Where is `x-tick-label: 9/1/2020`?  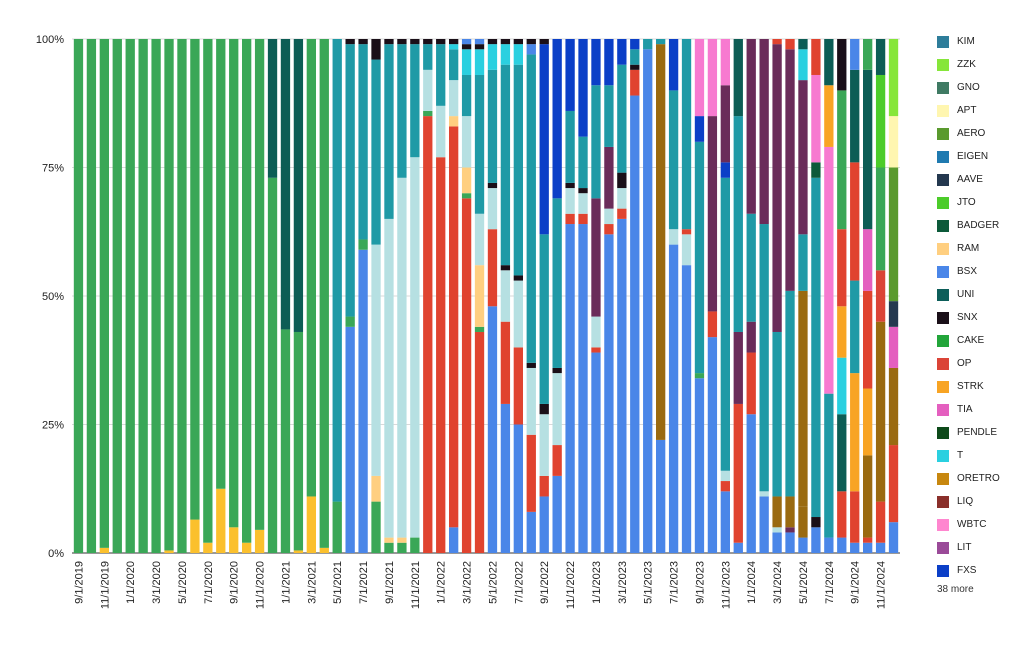 x-tick-label: 9/1/2020 is located at coordinates (235, 582).